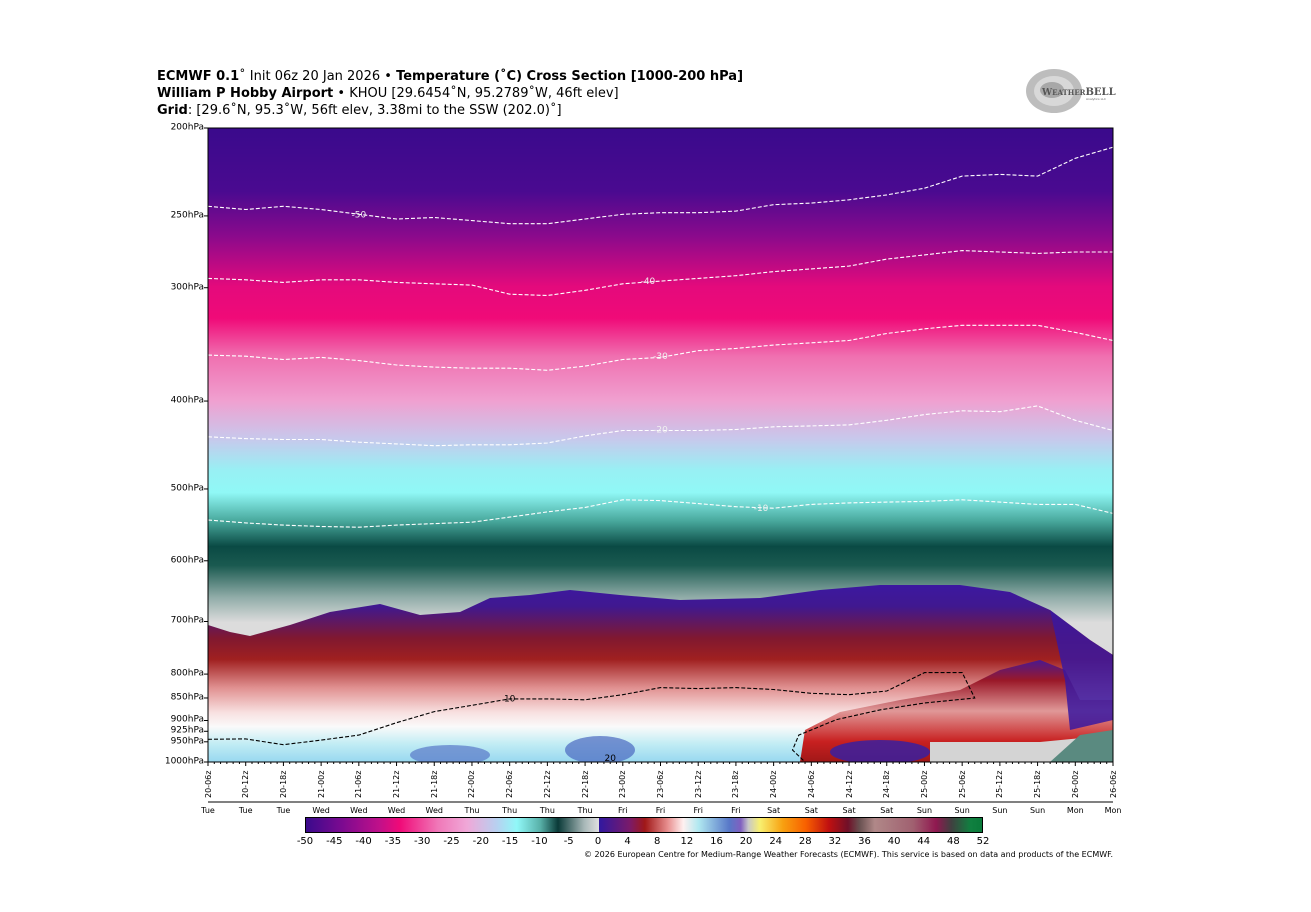  I want to click on colorbar-label: 32, so click(835, 841).